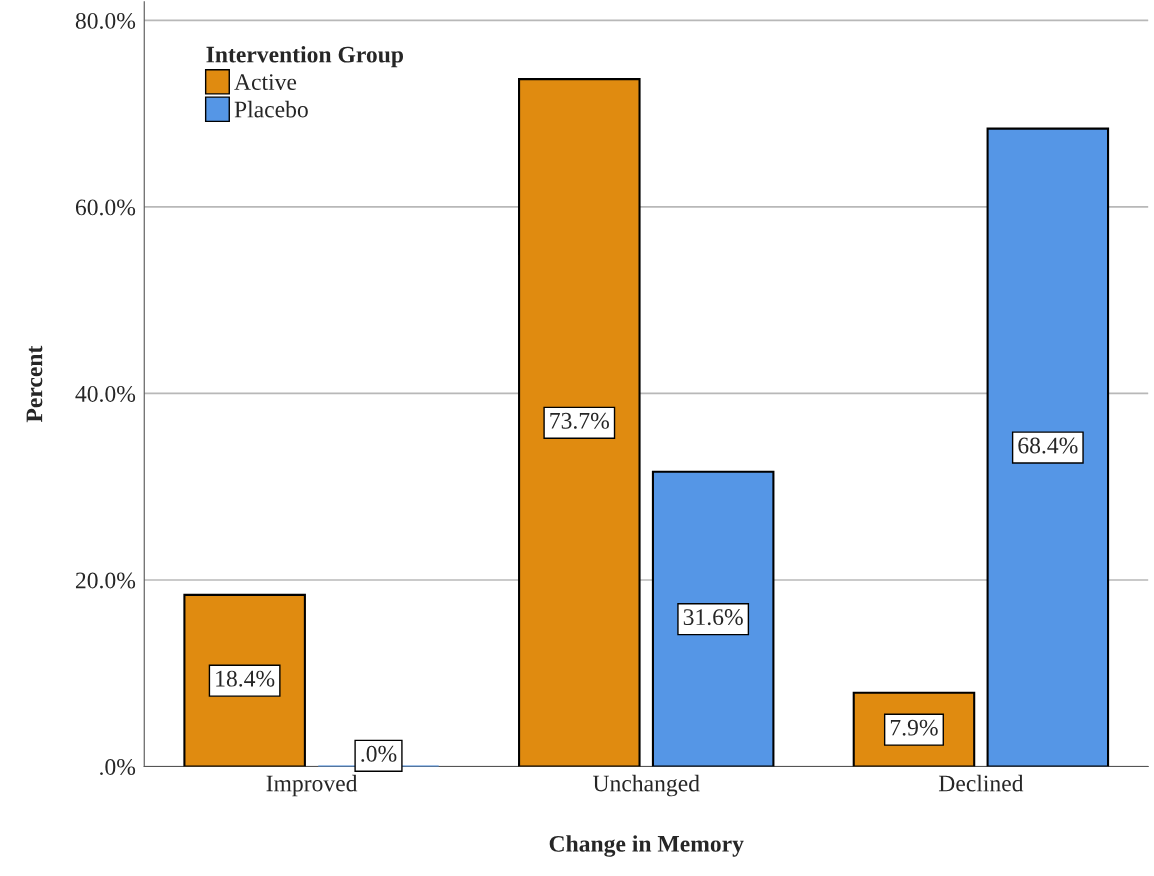 The image size is (1154, 876). I want to click on x-tick-label: Unchanged, so click(646, 785).